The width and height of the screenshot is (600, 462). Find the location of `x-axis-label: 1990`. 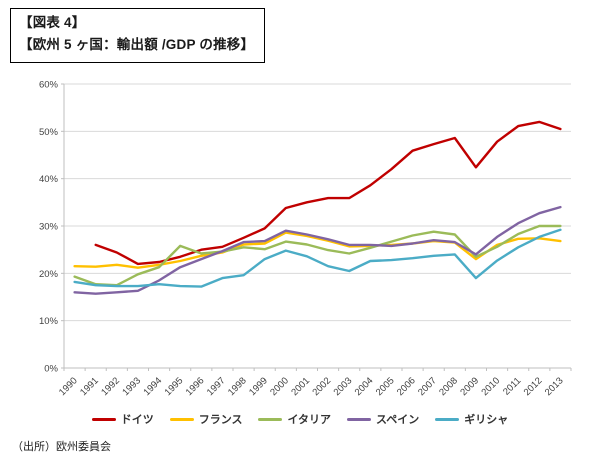

x-axis-label: 1990 is located at coordinates (68, 386).